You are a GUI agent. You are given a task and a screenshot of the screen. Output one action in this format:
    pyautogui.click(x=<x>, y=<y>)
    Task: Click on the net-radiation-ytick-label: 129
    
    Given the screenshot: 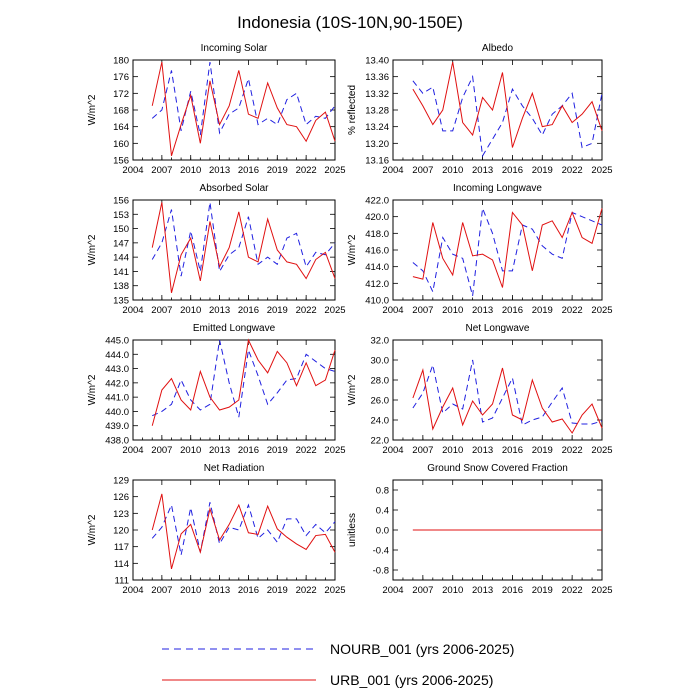 What is the action you would take?
    pyautogui.click(x=121, y=481)
    